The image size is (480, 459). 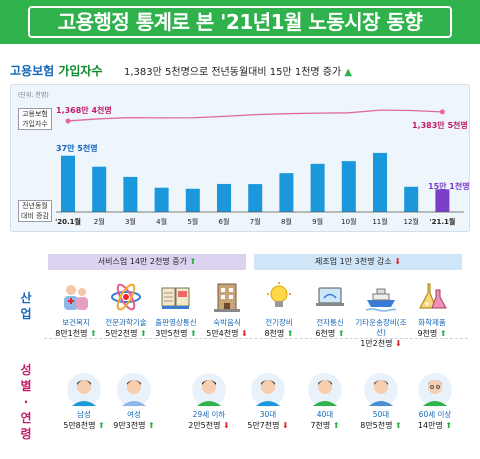 What do you see at coordinates (209, 402) in the screenshot?
I see `item-young-person: 29세 이하 2만5천명 ⬇` at bounding box center [209, 402].